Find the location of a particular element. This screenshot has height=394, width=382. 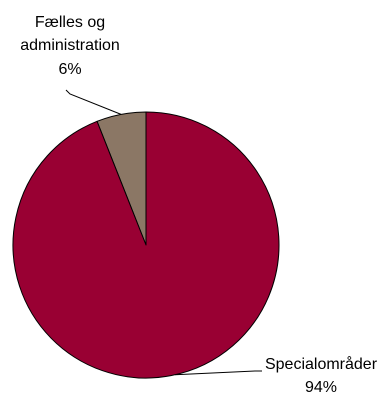

slice-label-admin-line2: administration is located at coordinates (70, 45).